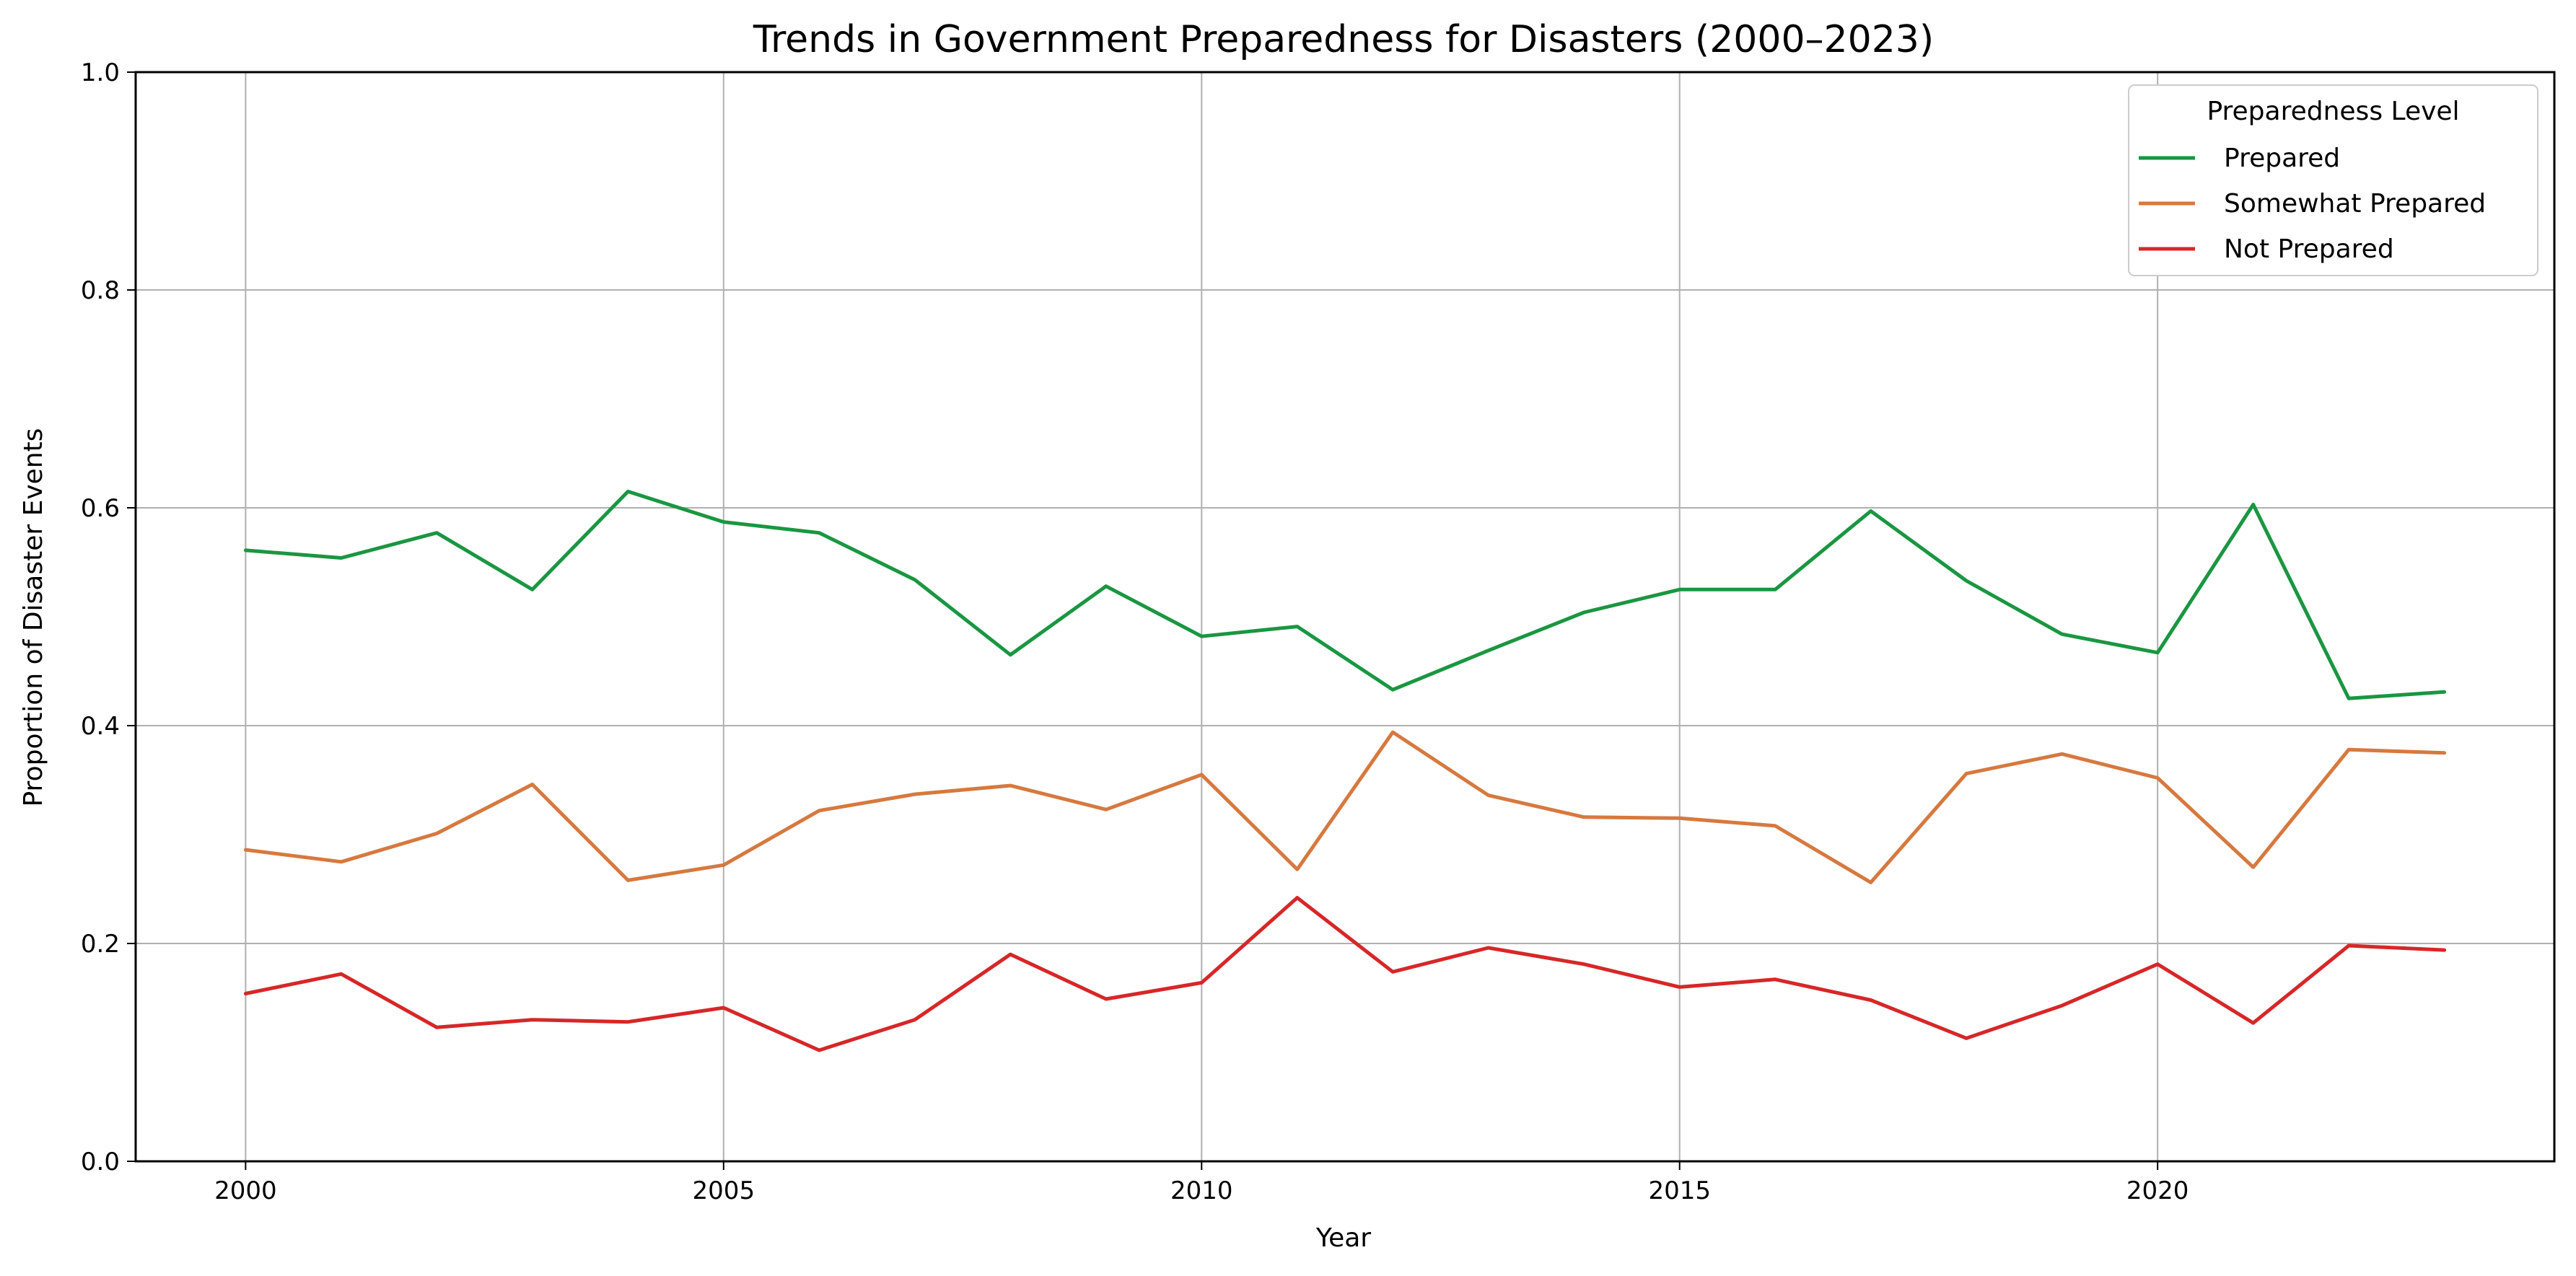  What do you see at coordinates (2157, 1191) in the screenshot?
I see `x-tick-label: 2020` at bounding box center [2157, 1191].